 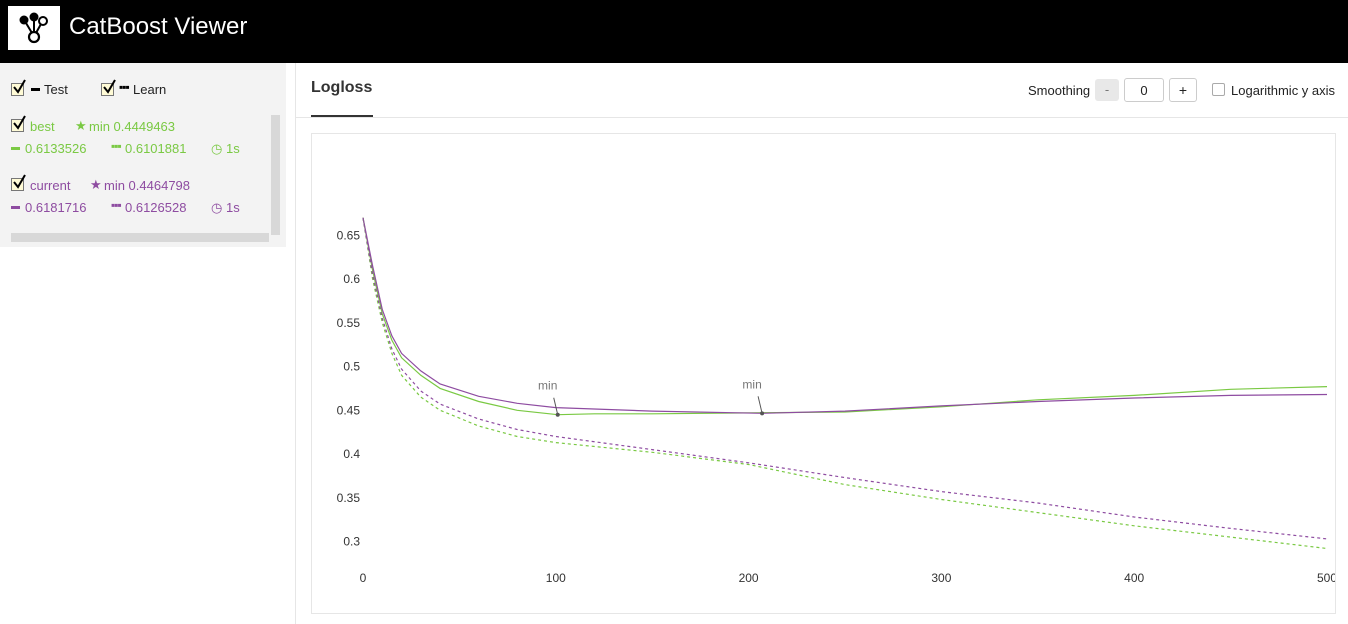 What do you see at coordinates (941, 578) in the screenshot?
I see `x-tick-label: 300` at bounding box center [941, 578].